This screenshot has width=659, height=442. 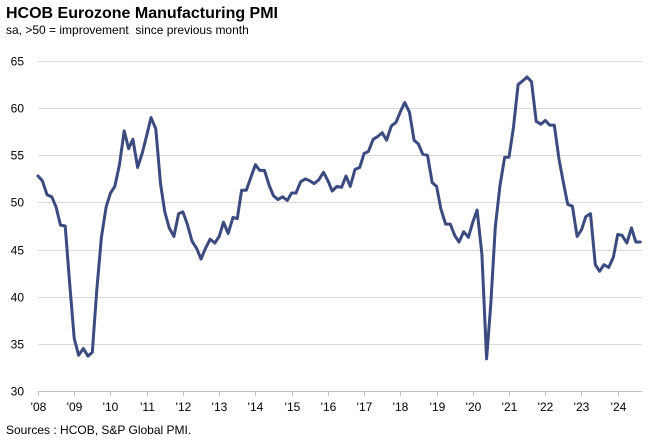 I want to click on x-tick-label: '18, so click(x=401, y=407).